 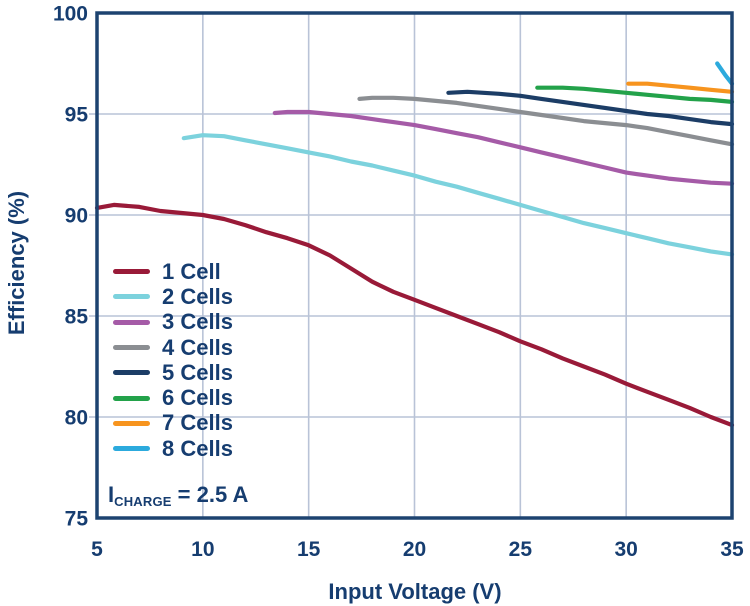 I want to click on y-axis-title: Efficiency (%), so click(x=16, y=263).